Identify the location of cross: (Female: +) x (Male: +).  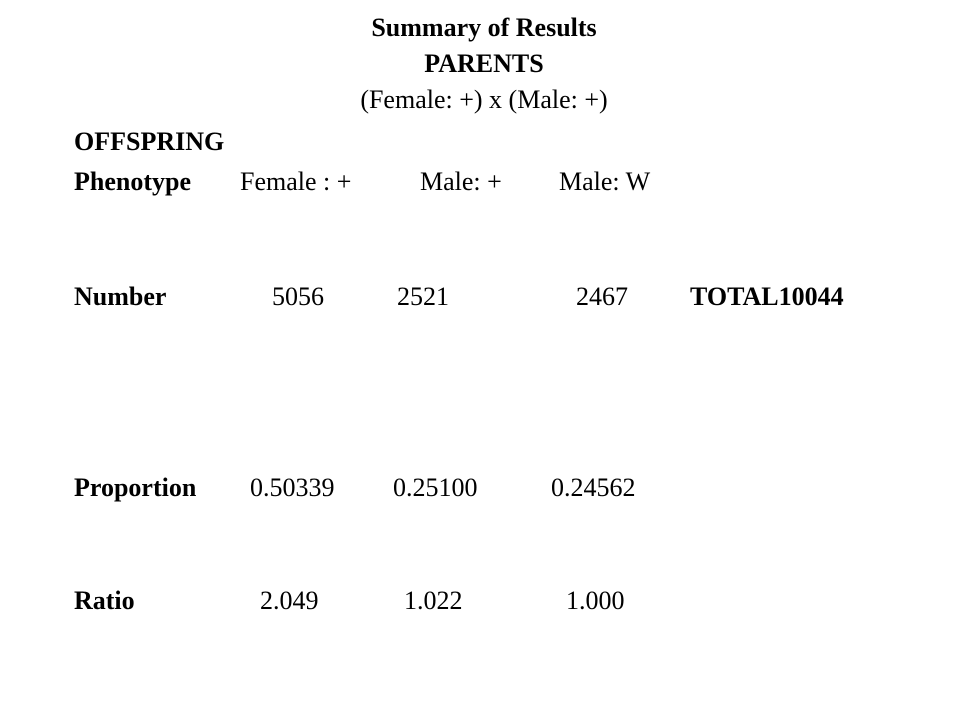
(484, 99).